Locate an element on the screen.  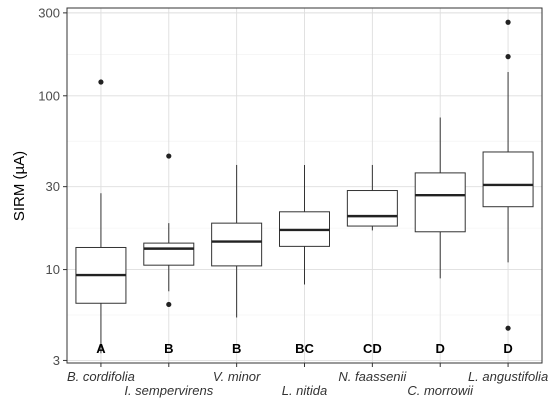
y-axis-ticks: 3 10 30 100 300 is located at coordinates (52, 186).